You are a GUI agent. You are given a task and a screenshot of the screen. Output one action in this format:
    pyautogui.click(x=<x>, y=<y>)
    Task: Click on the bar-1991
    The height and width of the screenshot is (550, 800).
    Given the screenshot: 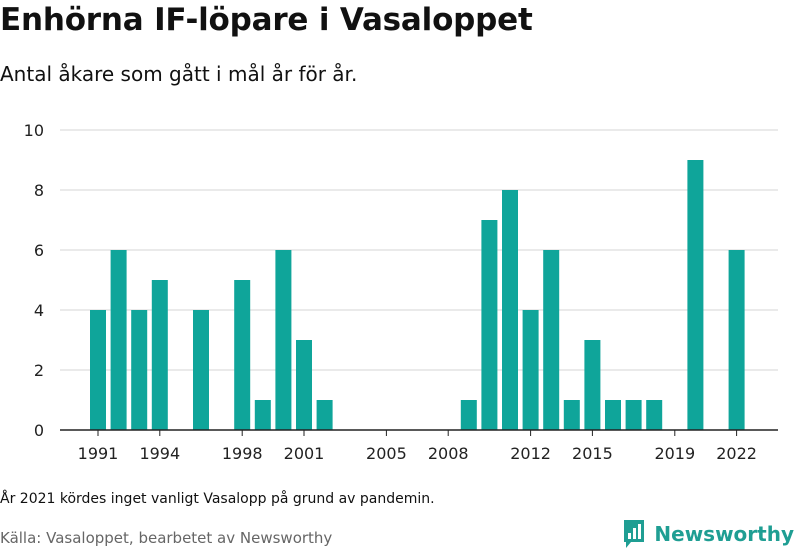 What is the action you would take?
    pyautogui.click(x=98, y=370)
    